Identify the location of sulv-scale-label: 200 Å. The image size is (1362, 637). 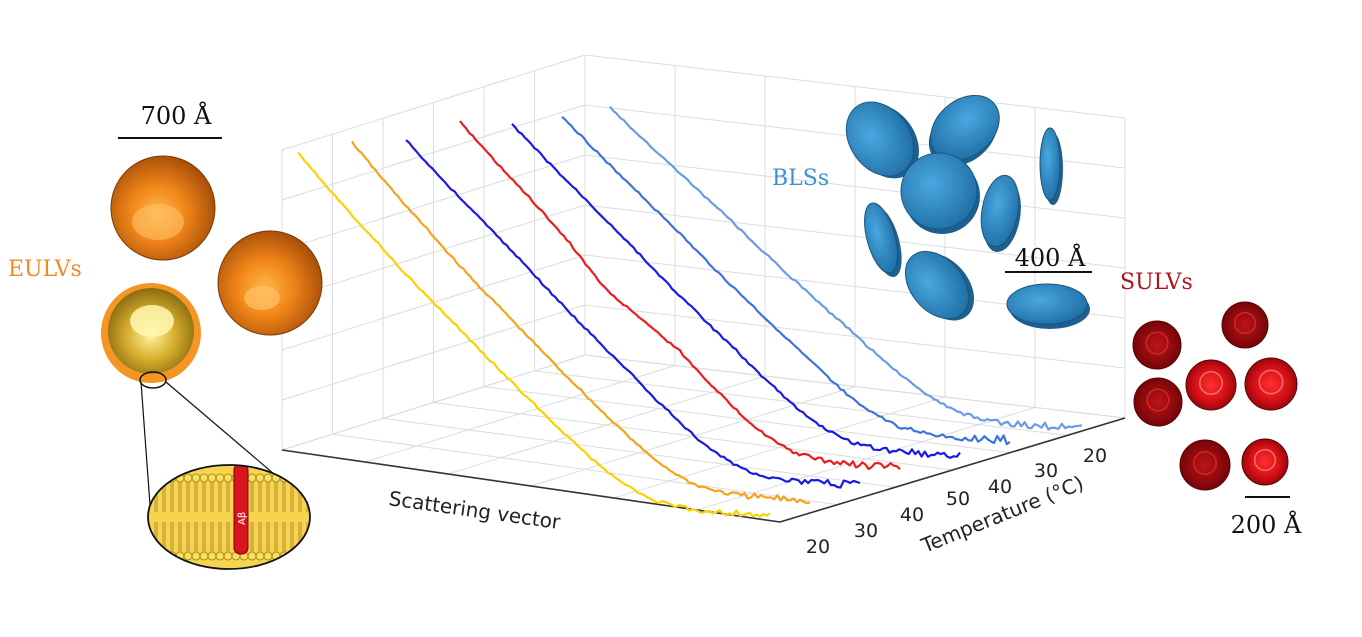
(1266, 524).